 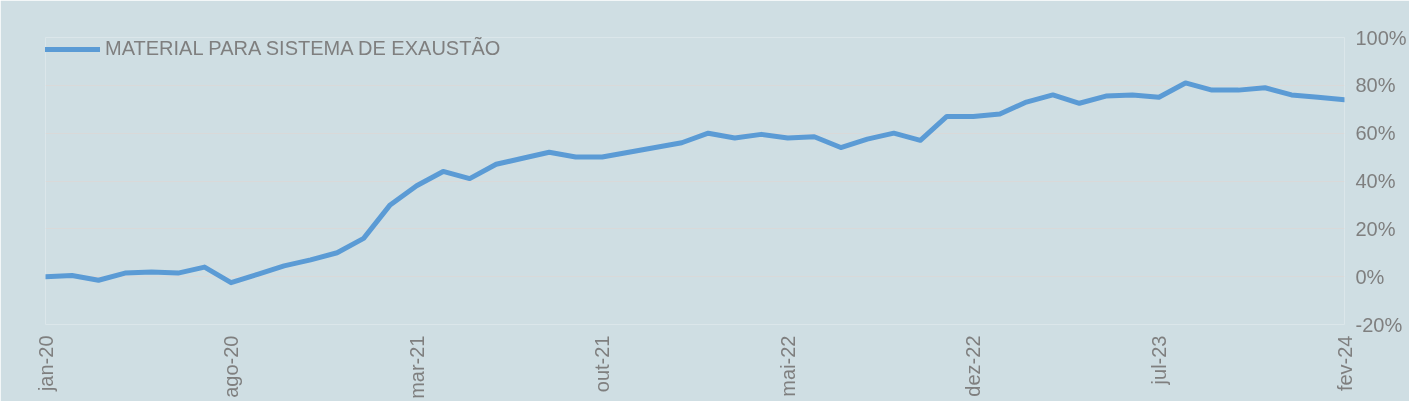 What do you see at coordinates (1370, 276) in the screenshot?
I see `y-tick-label: 0%` at bounding box center [1370, 276].